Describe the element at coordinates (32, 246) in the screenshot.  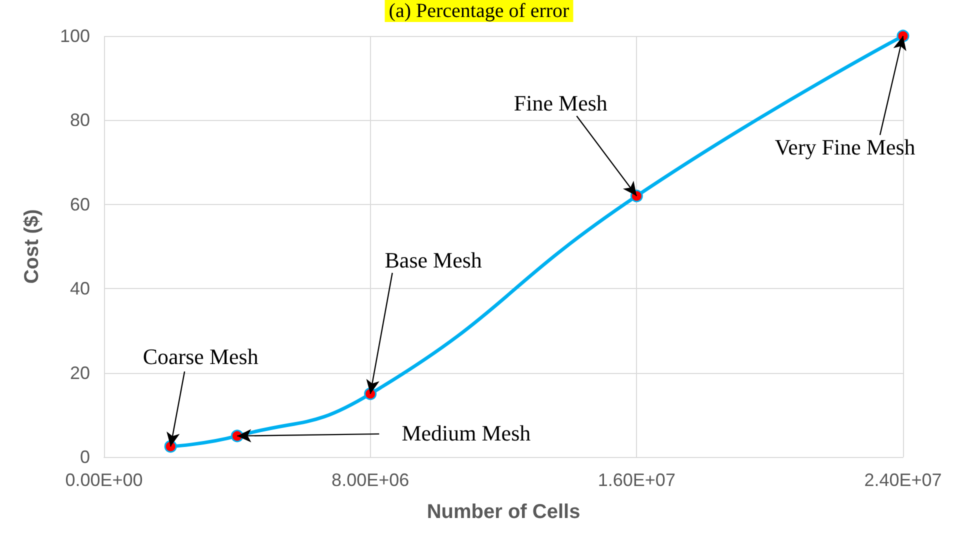
I see `y-axis-title: Cost ($)` at that location.